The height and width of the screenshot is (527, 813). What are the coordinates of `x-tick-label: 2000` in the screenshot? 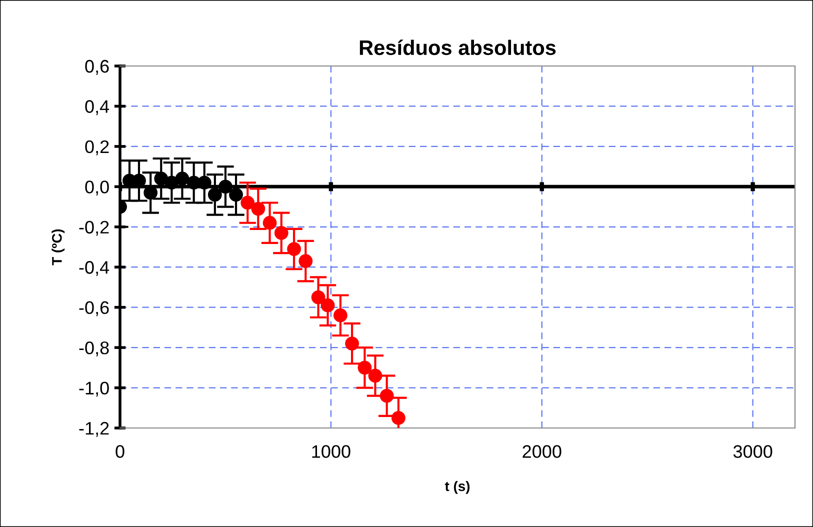 It's located at (542, 451).